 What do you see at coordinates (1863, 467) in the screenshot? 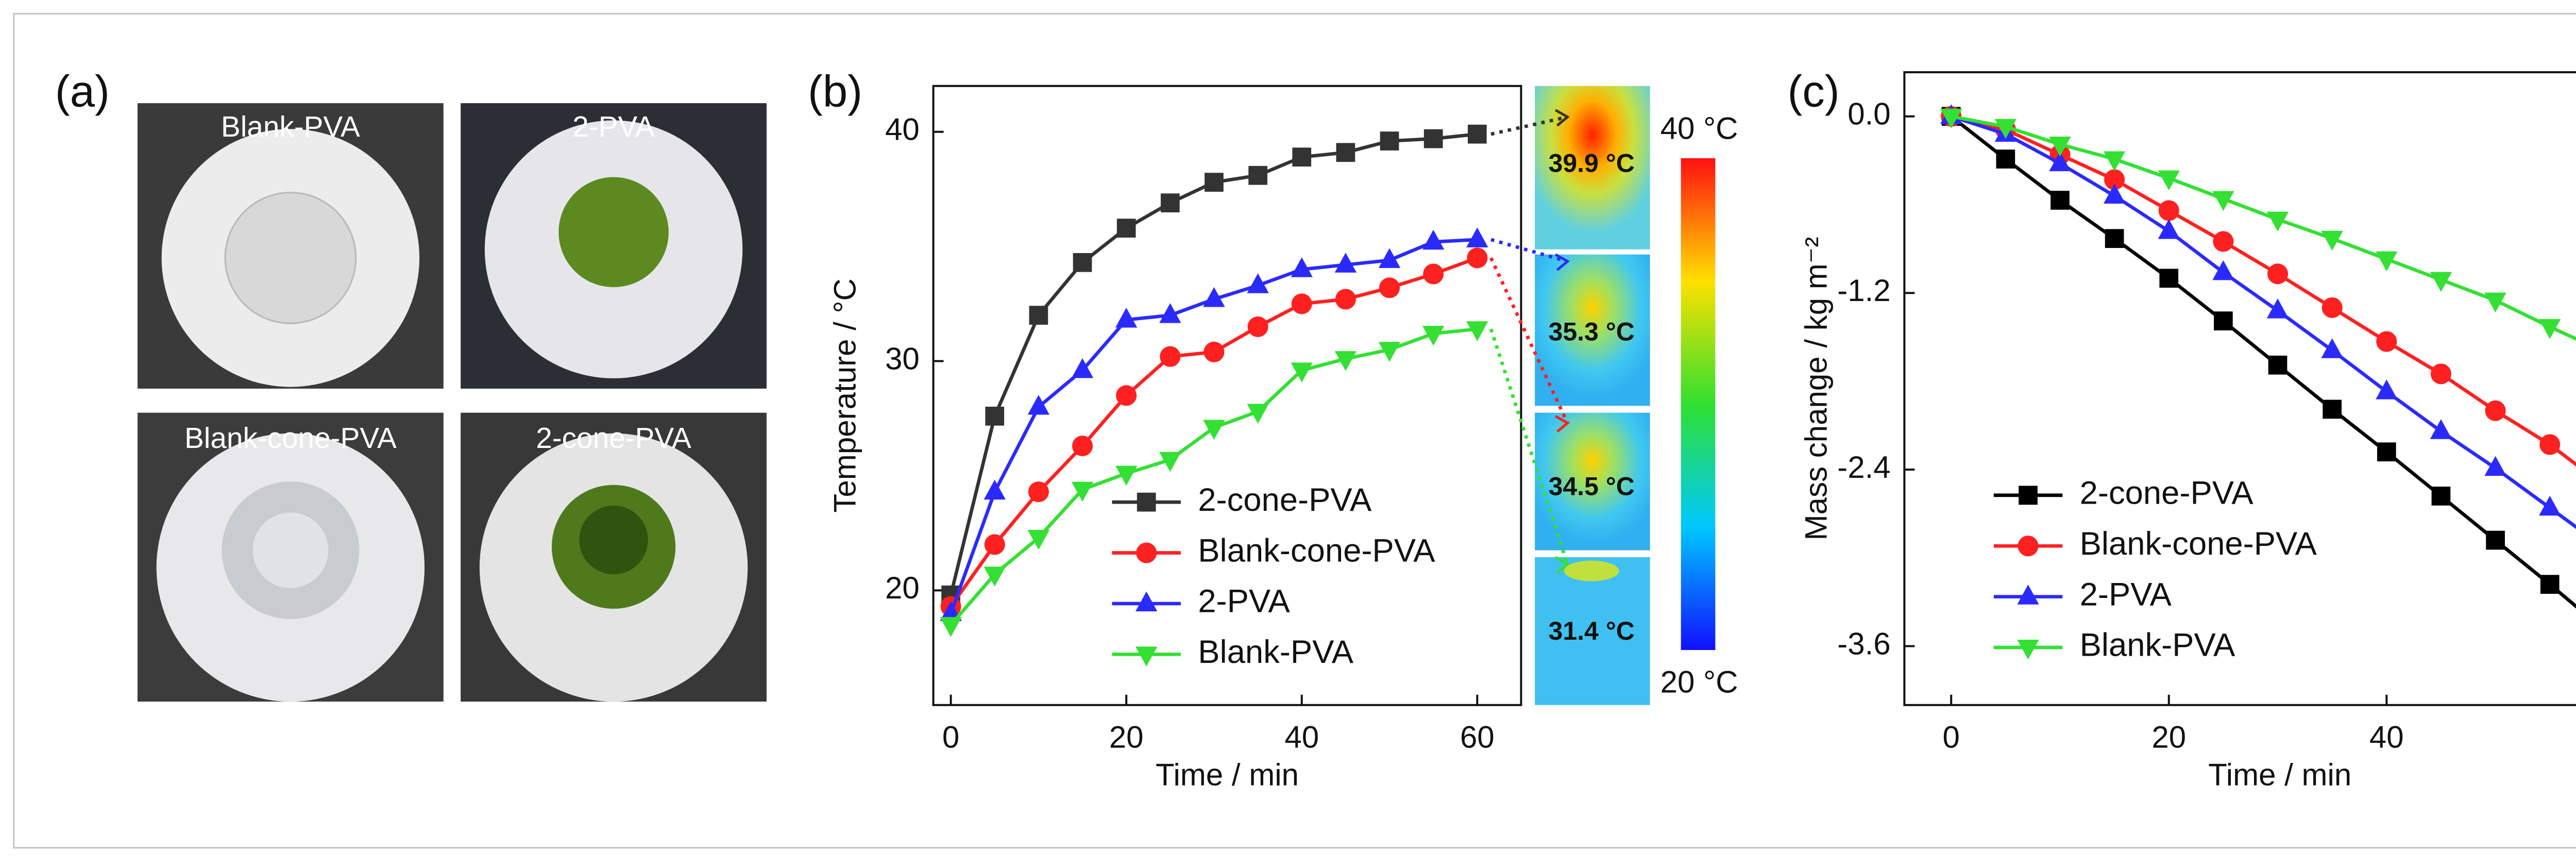
I see `y-tick-label: -2.4` at bounding box center [1863, 467].